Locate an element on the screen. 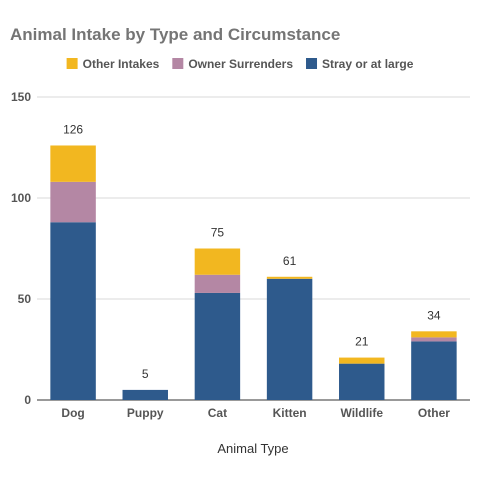 This screenshot has width=480, height=480. bar-other-stray-or-at-large is located at coordinates (434, 370).